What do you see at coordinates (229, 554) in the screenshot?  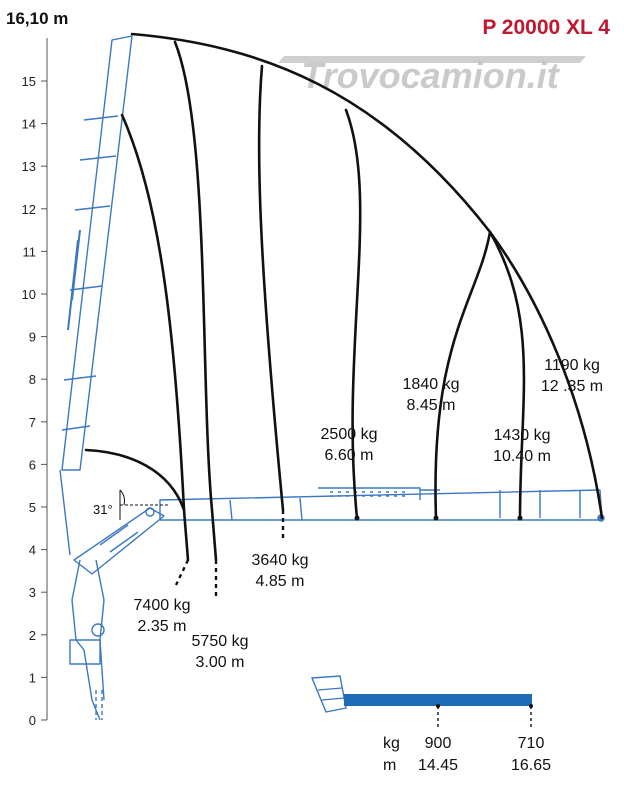 I see `load-curve-dashes` at bounding box center [229, 554].